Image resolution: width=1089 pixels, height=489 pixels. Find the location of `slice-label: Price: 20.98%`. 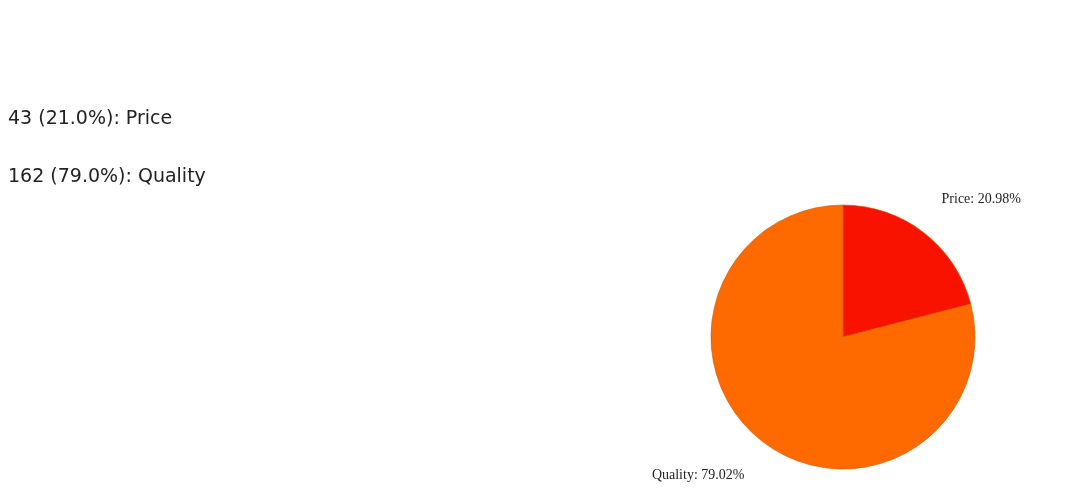

slice-label: Price: 20.98% is located at coordinates (981, 199).